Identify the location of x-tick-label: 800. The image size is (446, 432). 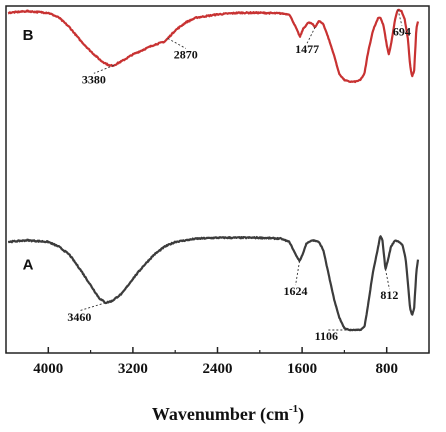
(386, 369).